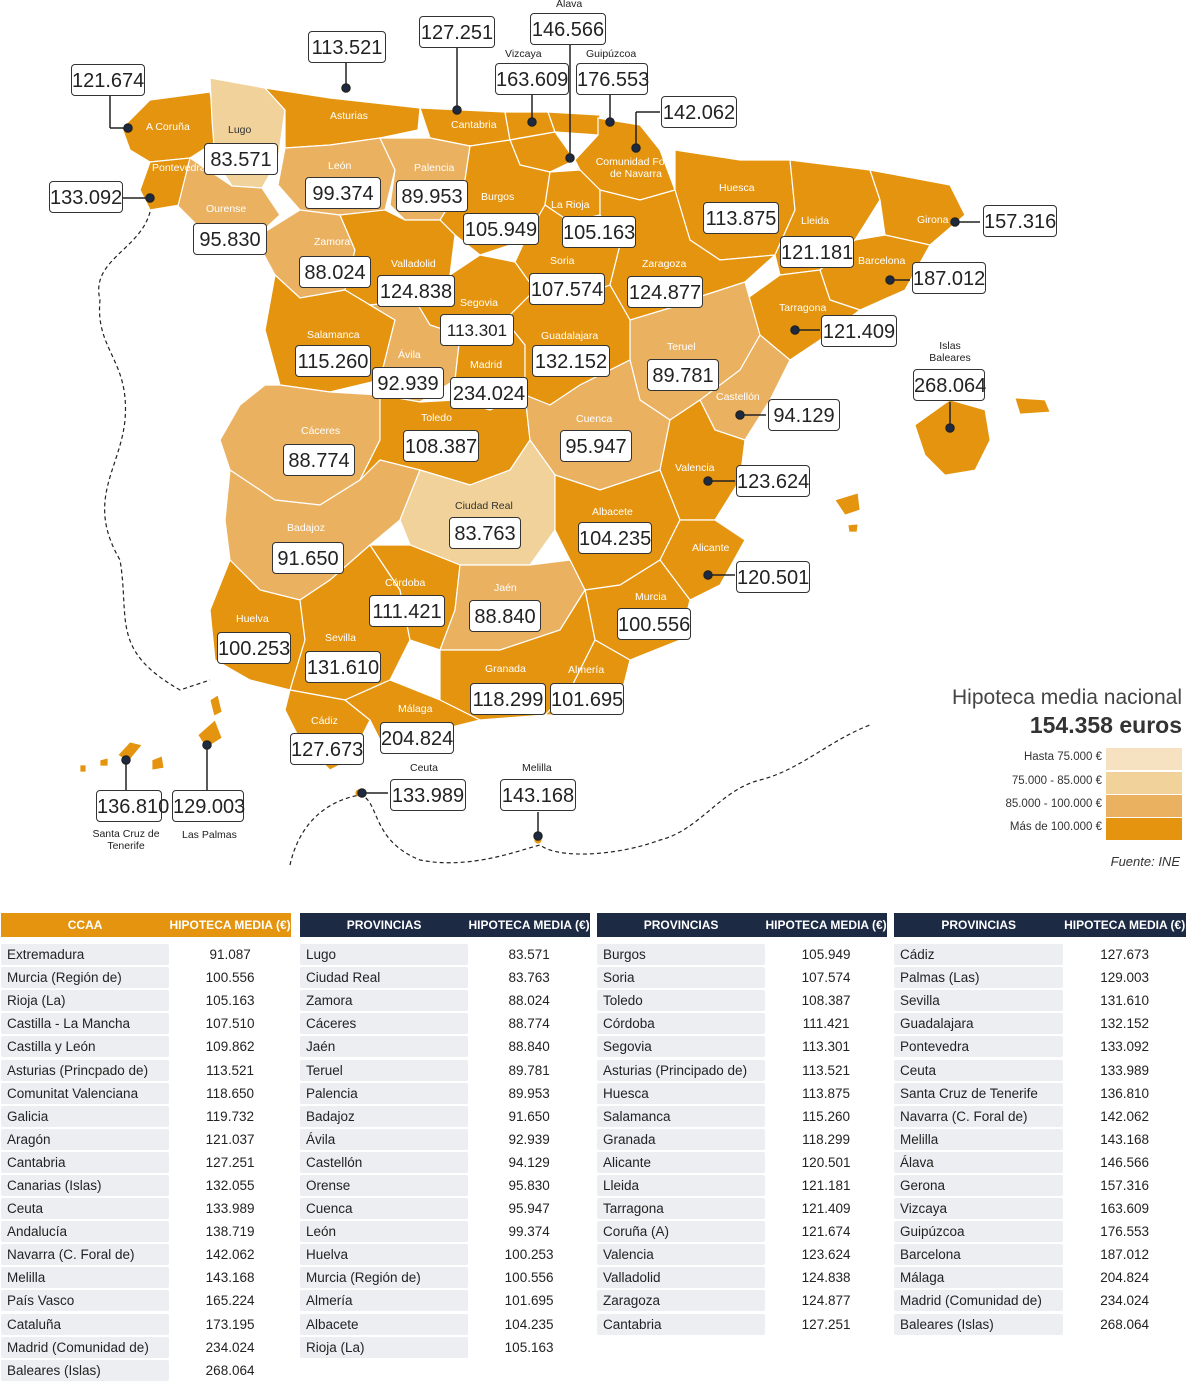 The width and height of the screenshot is (1200, 1391). What do you see at coordinates (681, 1278) in the screenshot?
I see `row-name: Valladolid` at bounding box center [681, 1278].